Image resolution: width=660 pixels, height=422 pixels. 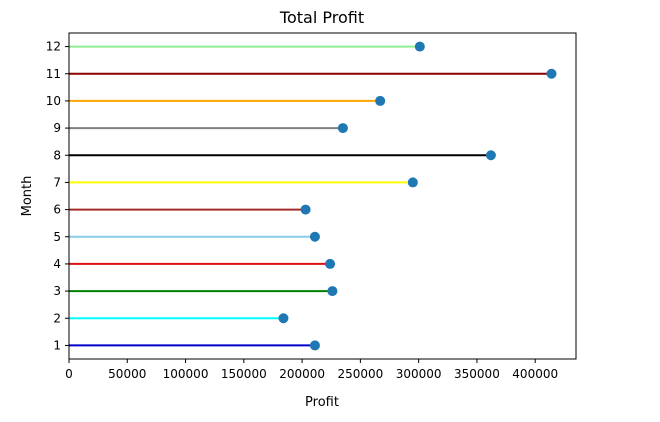 I want to click on y-tick-label: 8, so click(x=57, y=155).